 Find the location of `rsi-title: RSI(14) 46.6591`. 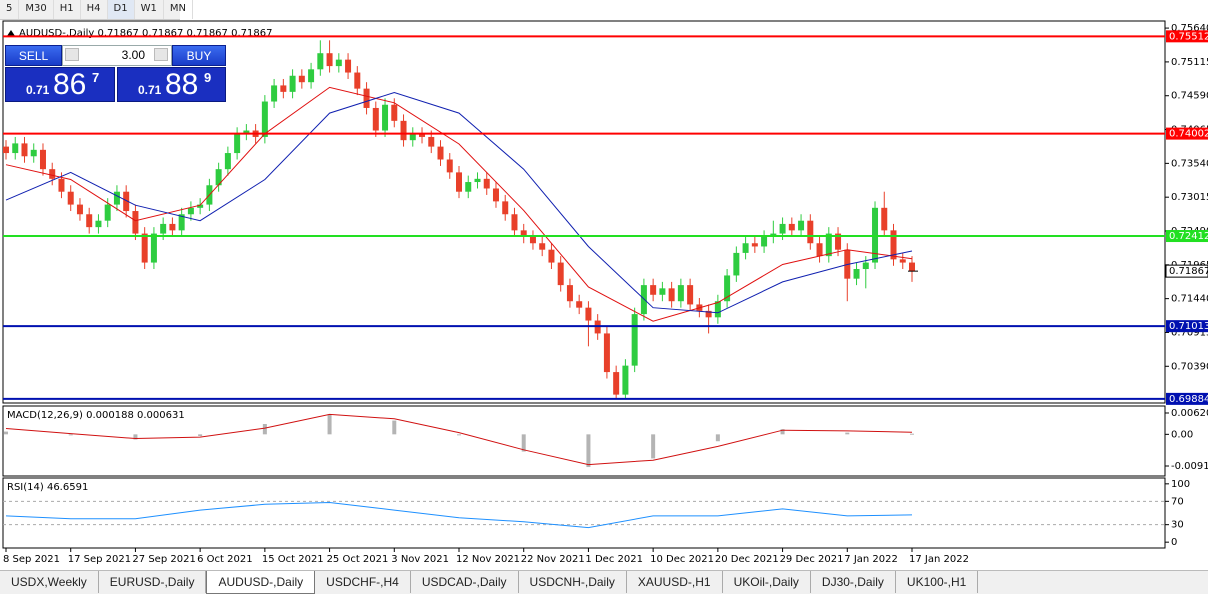

rsi-title: RSI(14) 46.6591 is located at coordinates (47, 487).